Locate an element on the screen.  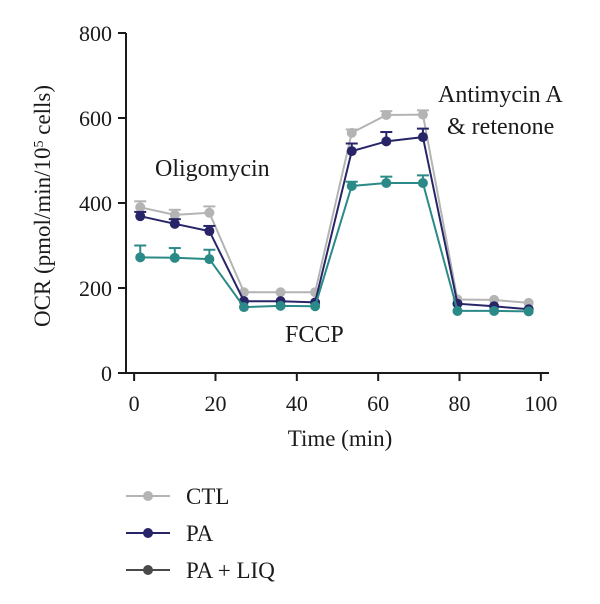
y-axis-title: OCR (pmol/min/105 cells) is located at coordinates (42, 206).